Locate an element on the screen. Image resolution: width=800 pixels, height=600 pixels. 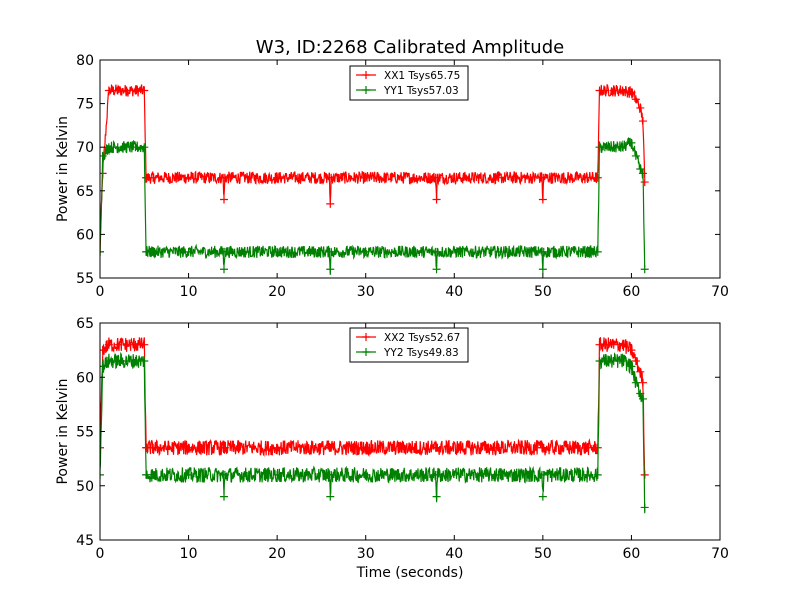
figure-title: W3, ID:2268 Calibrated Amplitude is located at coordinates (410, 47).